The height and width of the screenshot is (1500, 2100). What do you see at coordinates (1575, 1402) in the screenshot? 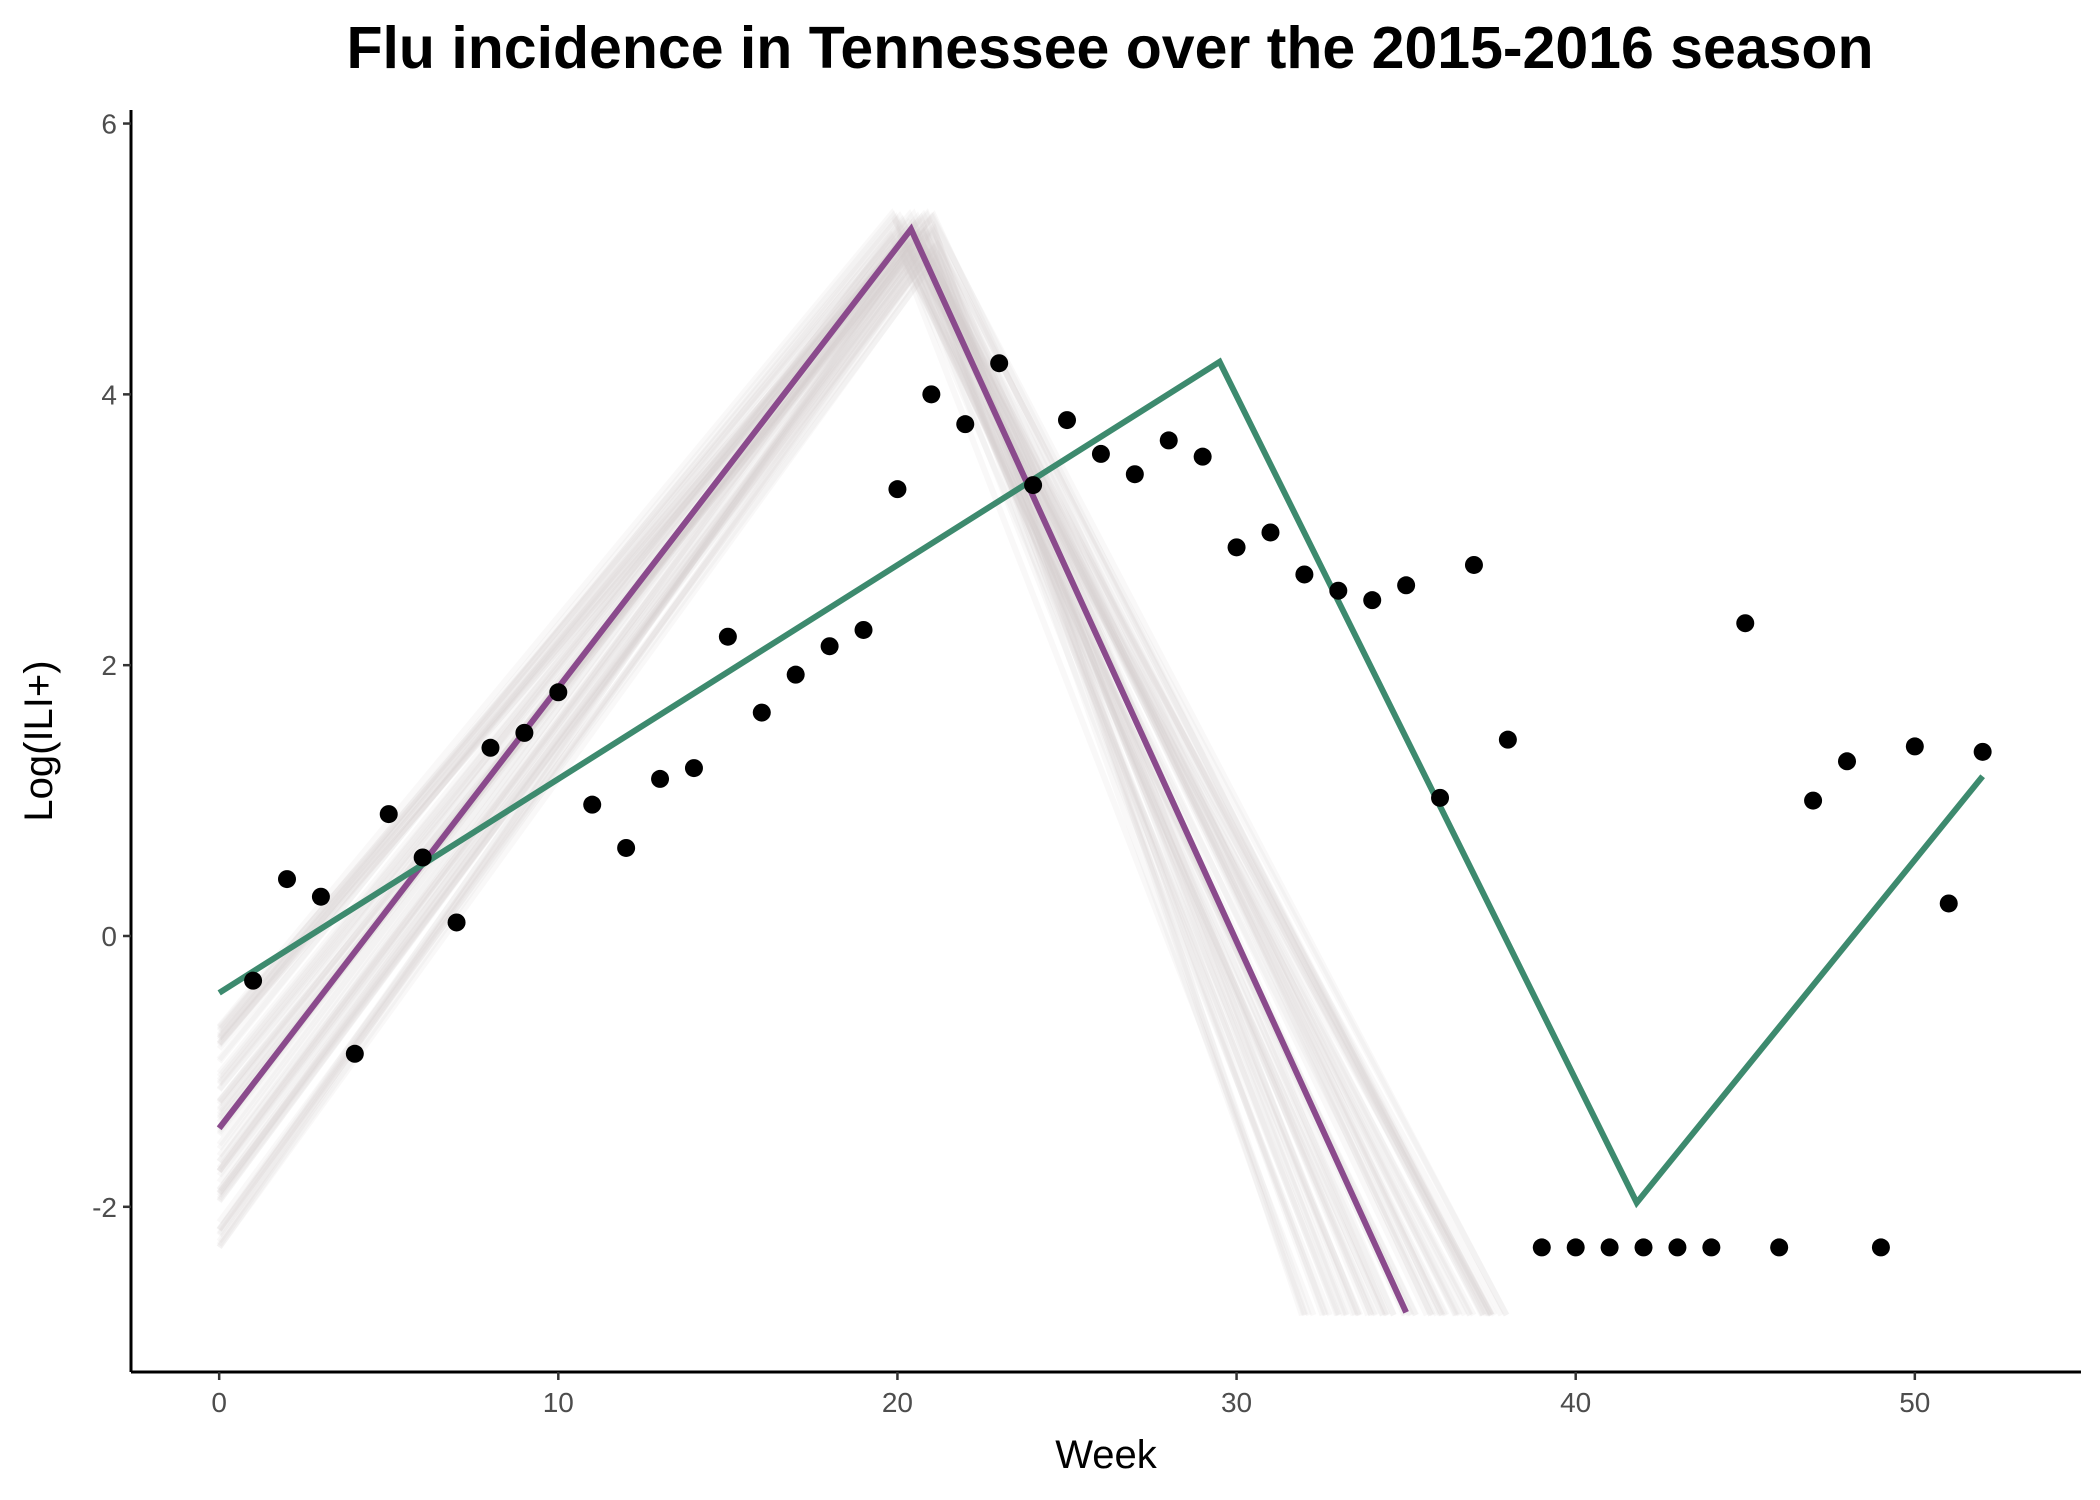
I see `x-tick-label: 40` at bounding box center [1575, 1402].